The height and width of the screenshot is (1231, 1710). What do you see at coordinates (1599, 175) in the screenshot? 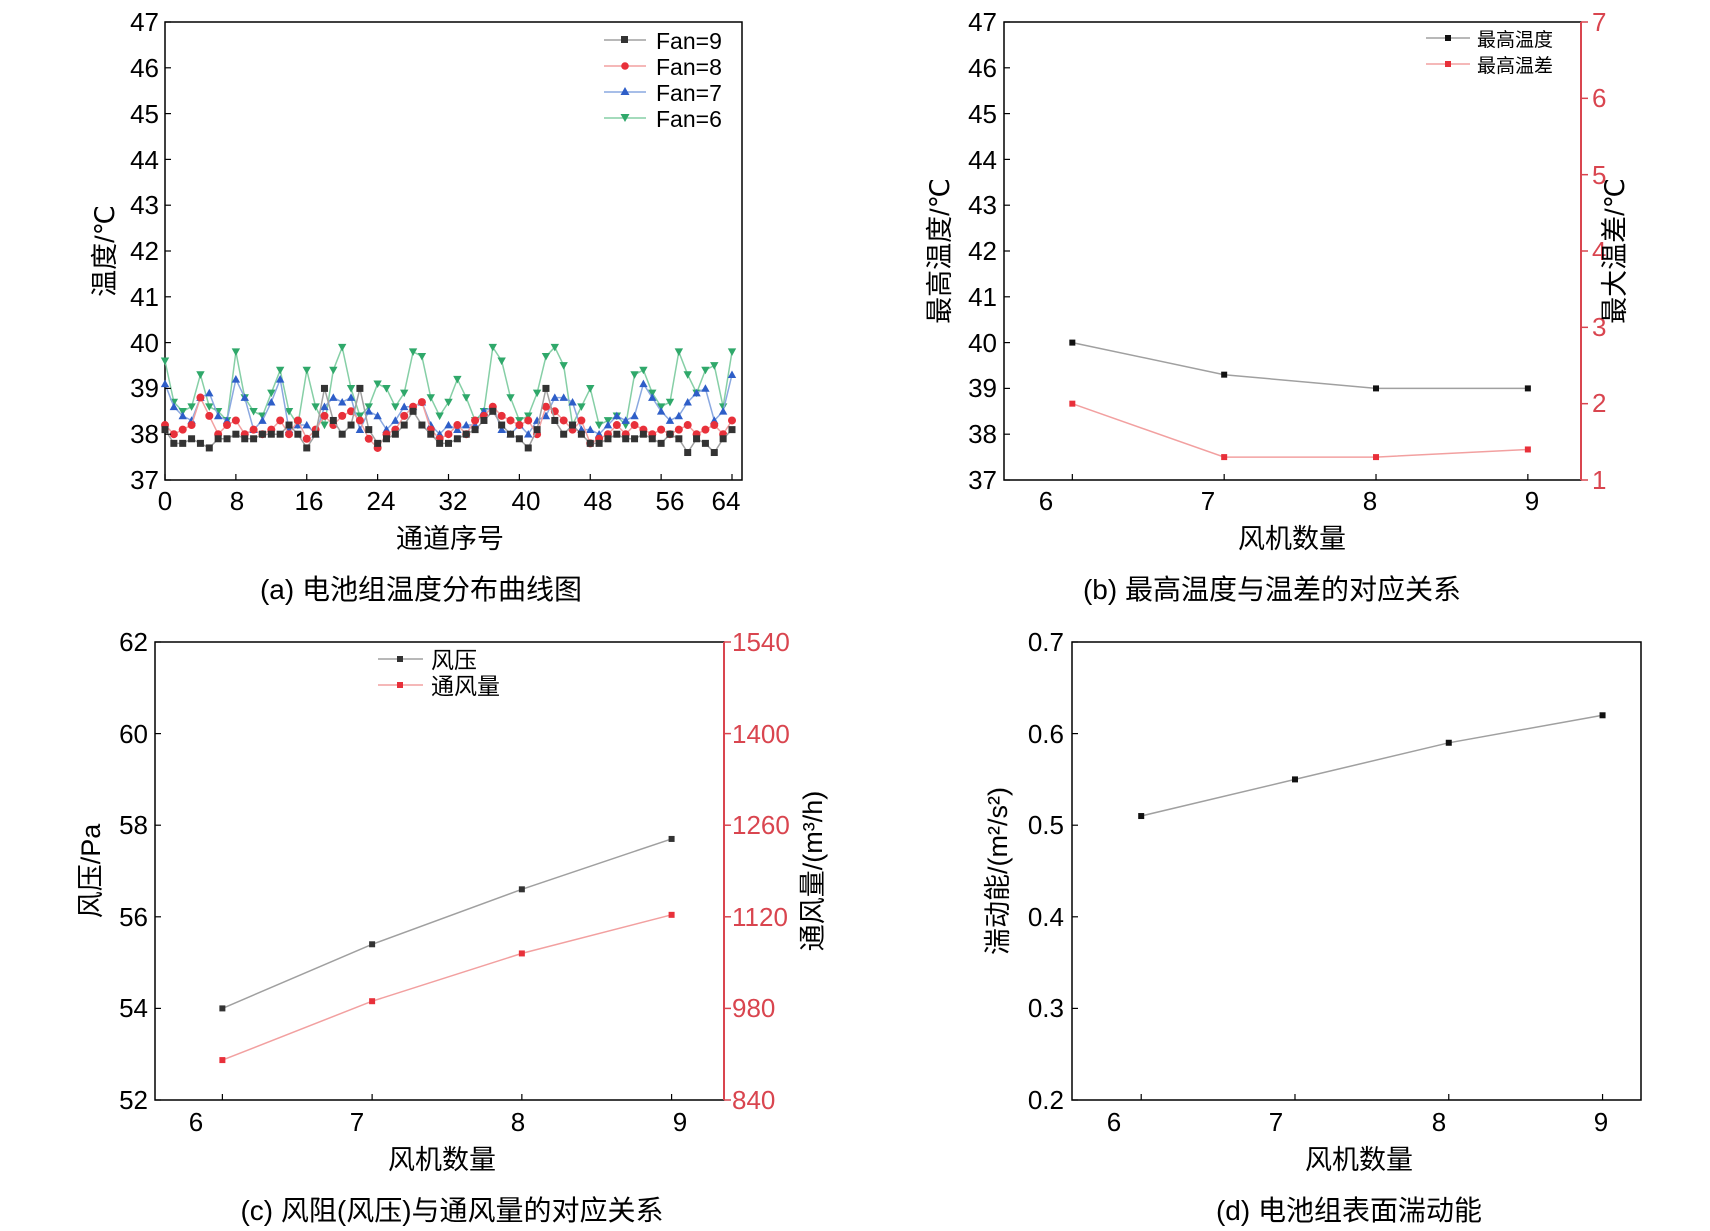
I see `y-right-tick-label: 5` at bounding box center [1599, 175].